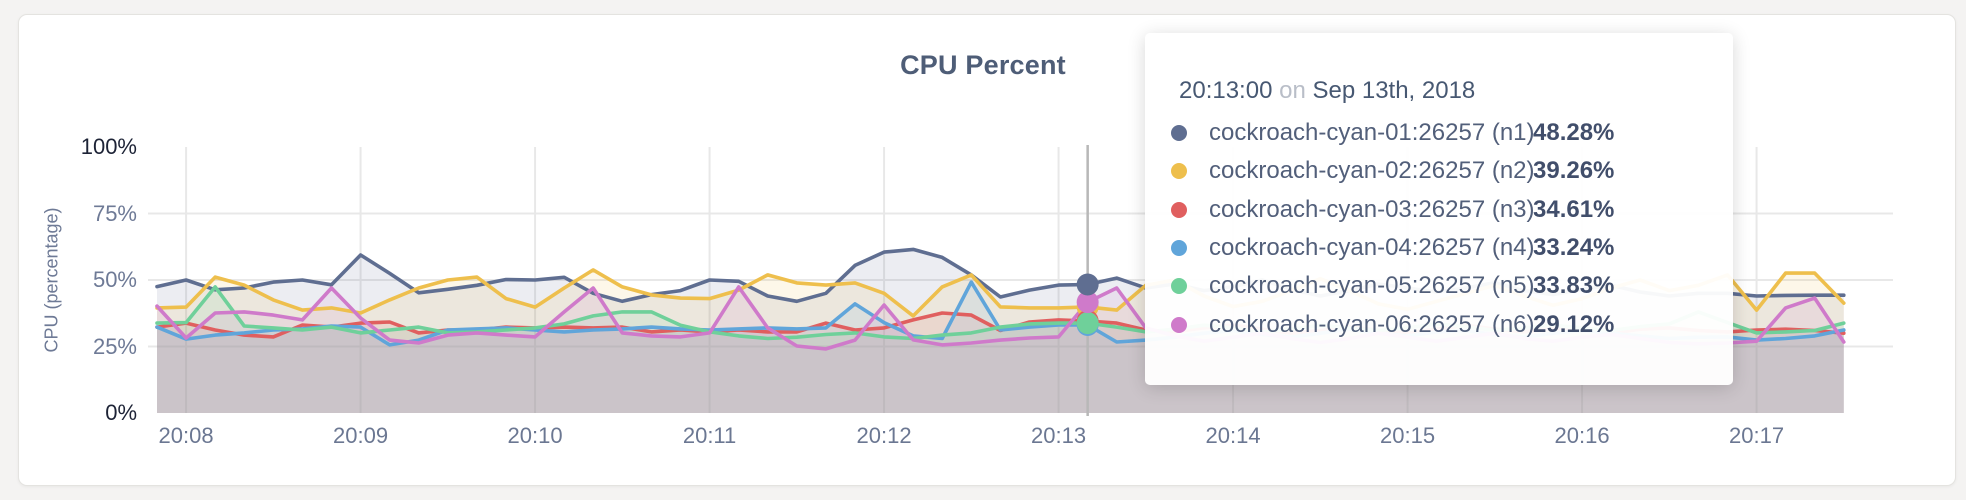 Image resolution: width=1966 pixels, height=500 pixels. What do you see at coordinates (1372, 171) in the screenshot?
I see `node-name: cockroach-cyan-02:26257 (n2)` at bounding box center [1372, 171].